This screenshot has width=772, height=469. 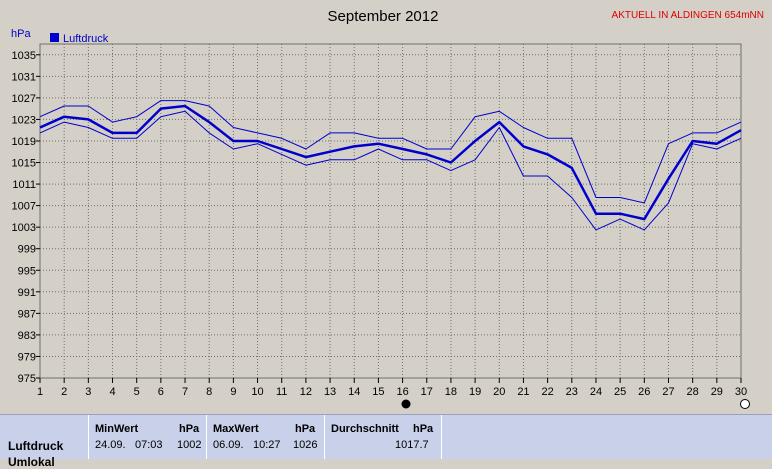 What do you see at coordinates (383, 16) in the screenshot?
I see `chart-title: September 2012` at bounding box center [383, 16].